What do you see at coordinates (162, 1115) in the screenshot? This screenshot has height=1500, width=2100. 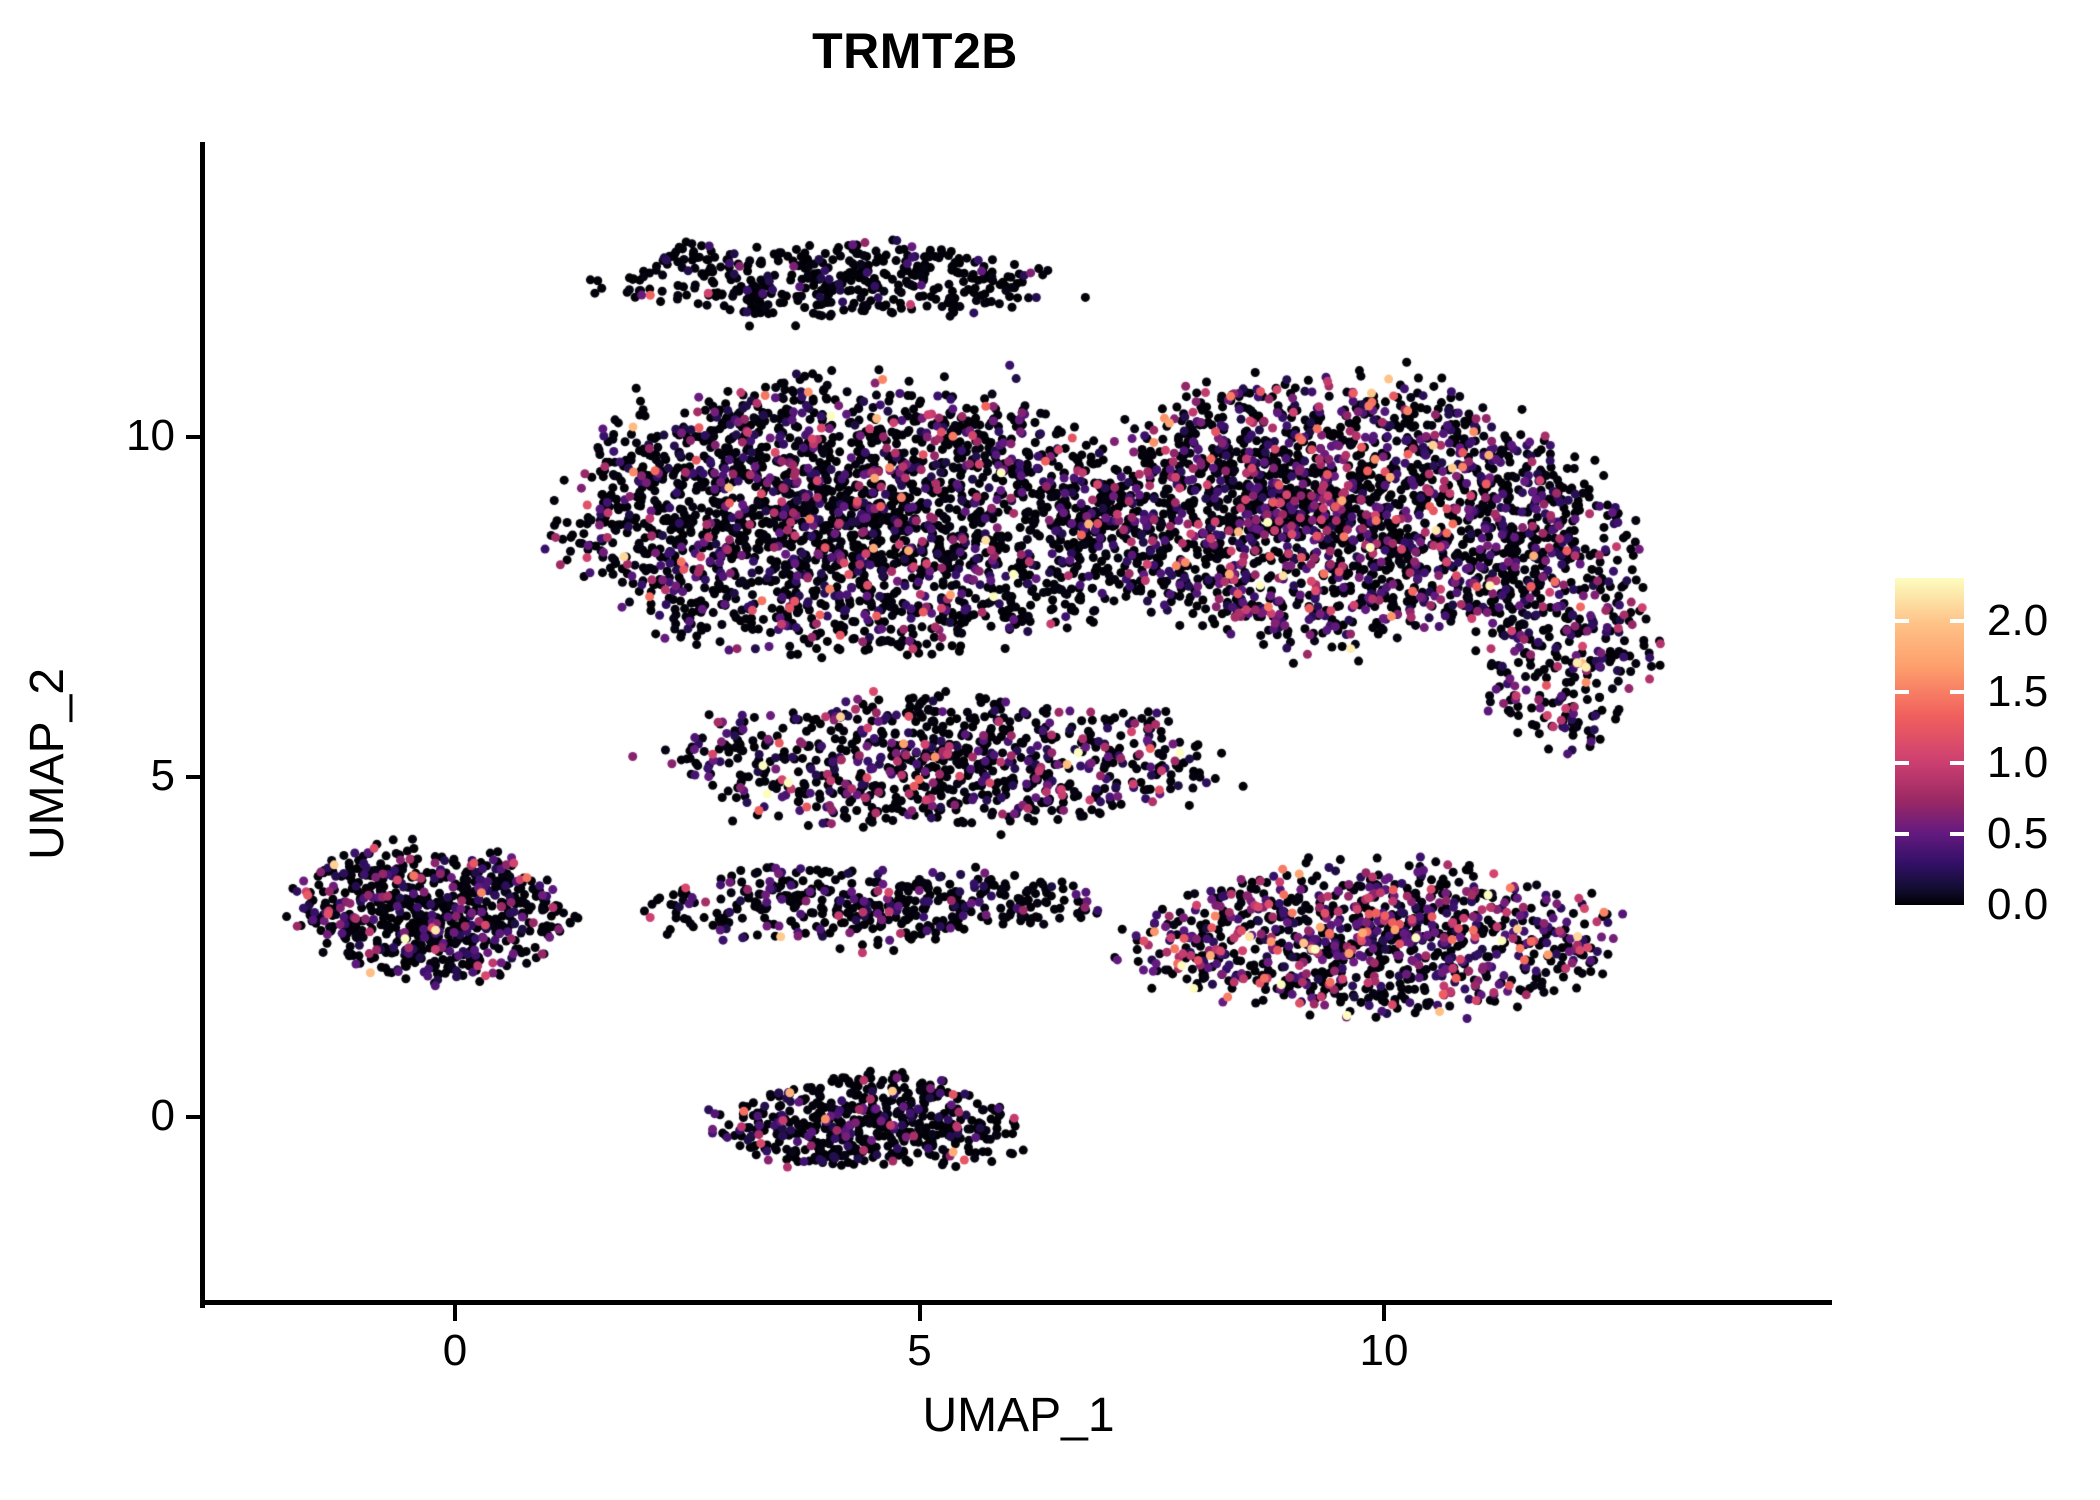 I see `y-tick-label: 0` at bounding box center [162, 1115].